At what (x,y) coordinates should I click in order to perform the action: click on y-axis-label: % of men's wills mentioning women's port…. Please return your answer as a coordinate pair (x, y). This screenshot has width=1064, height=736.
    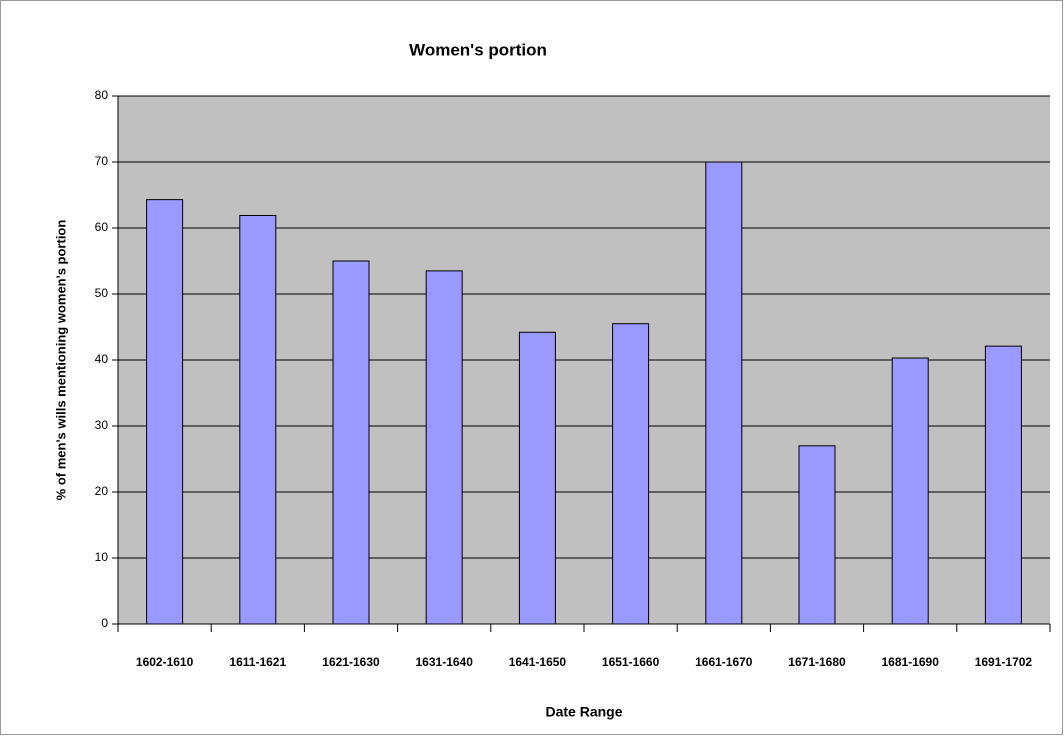
    Looking at the image, I should click on (60, 360).